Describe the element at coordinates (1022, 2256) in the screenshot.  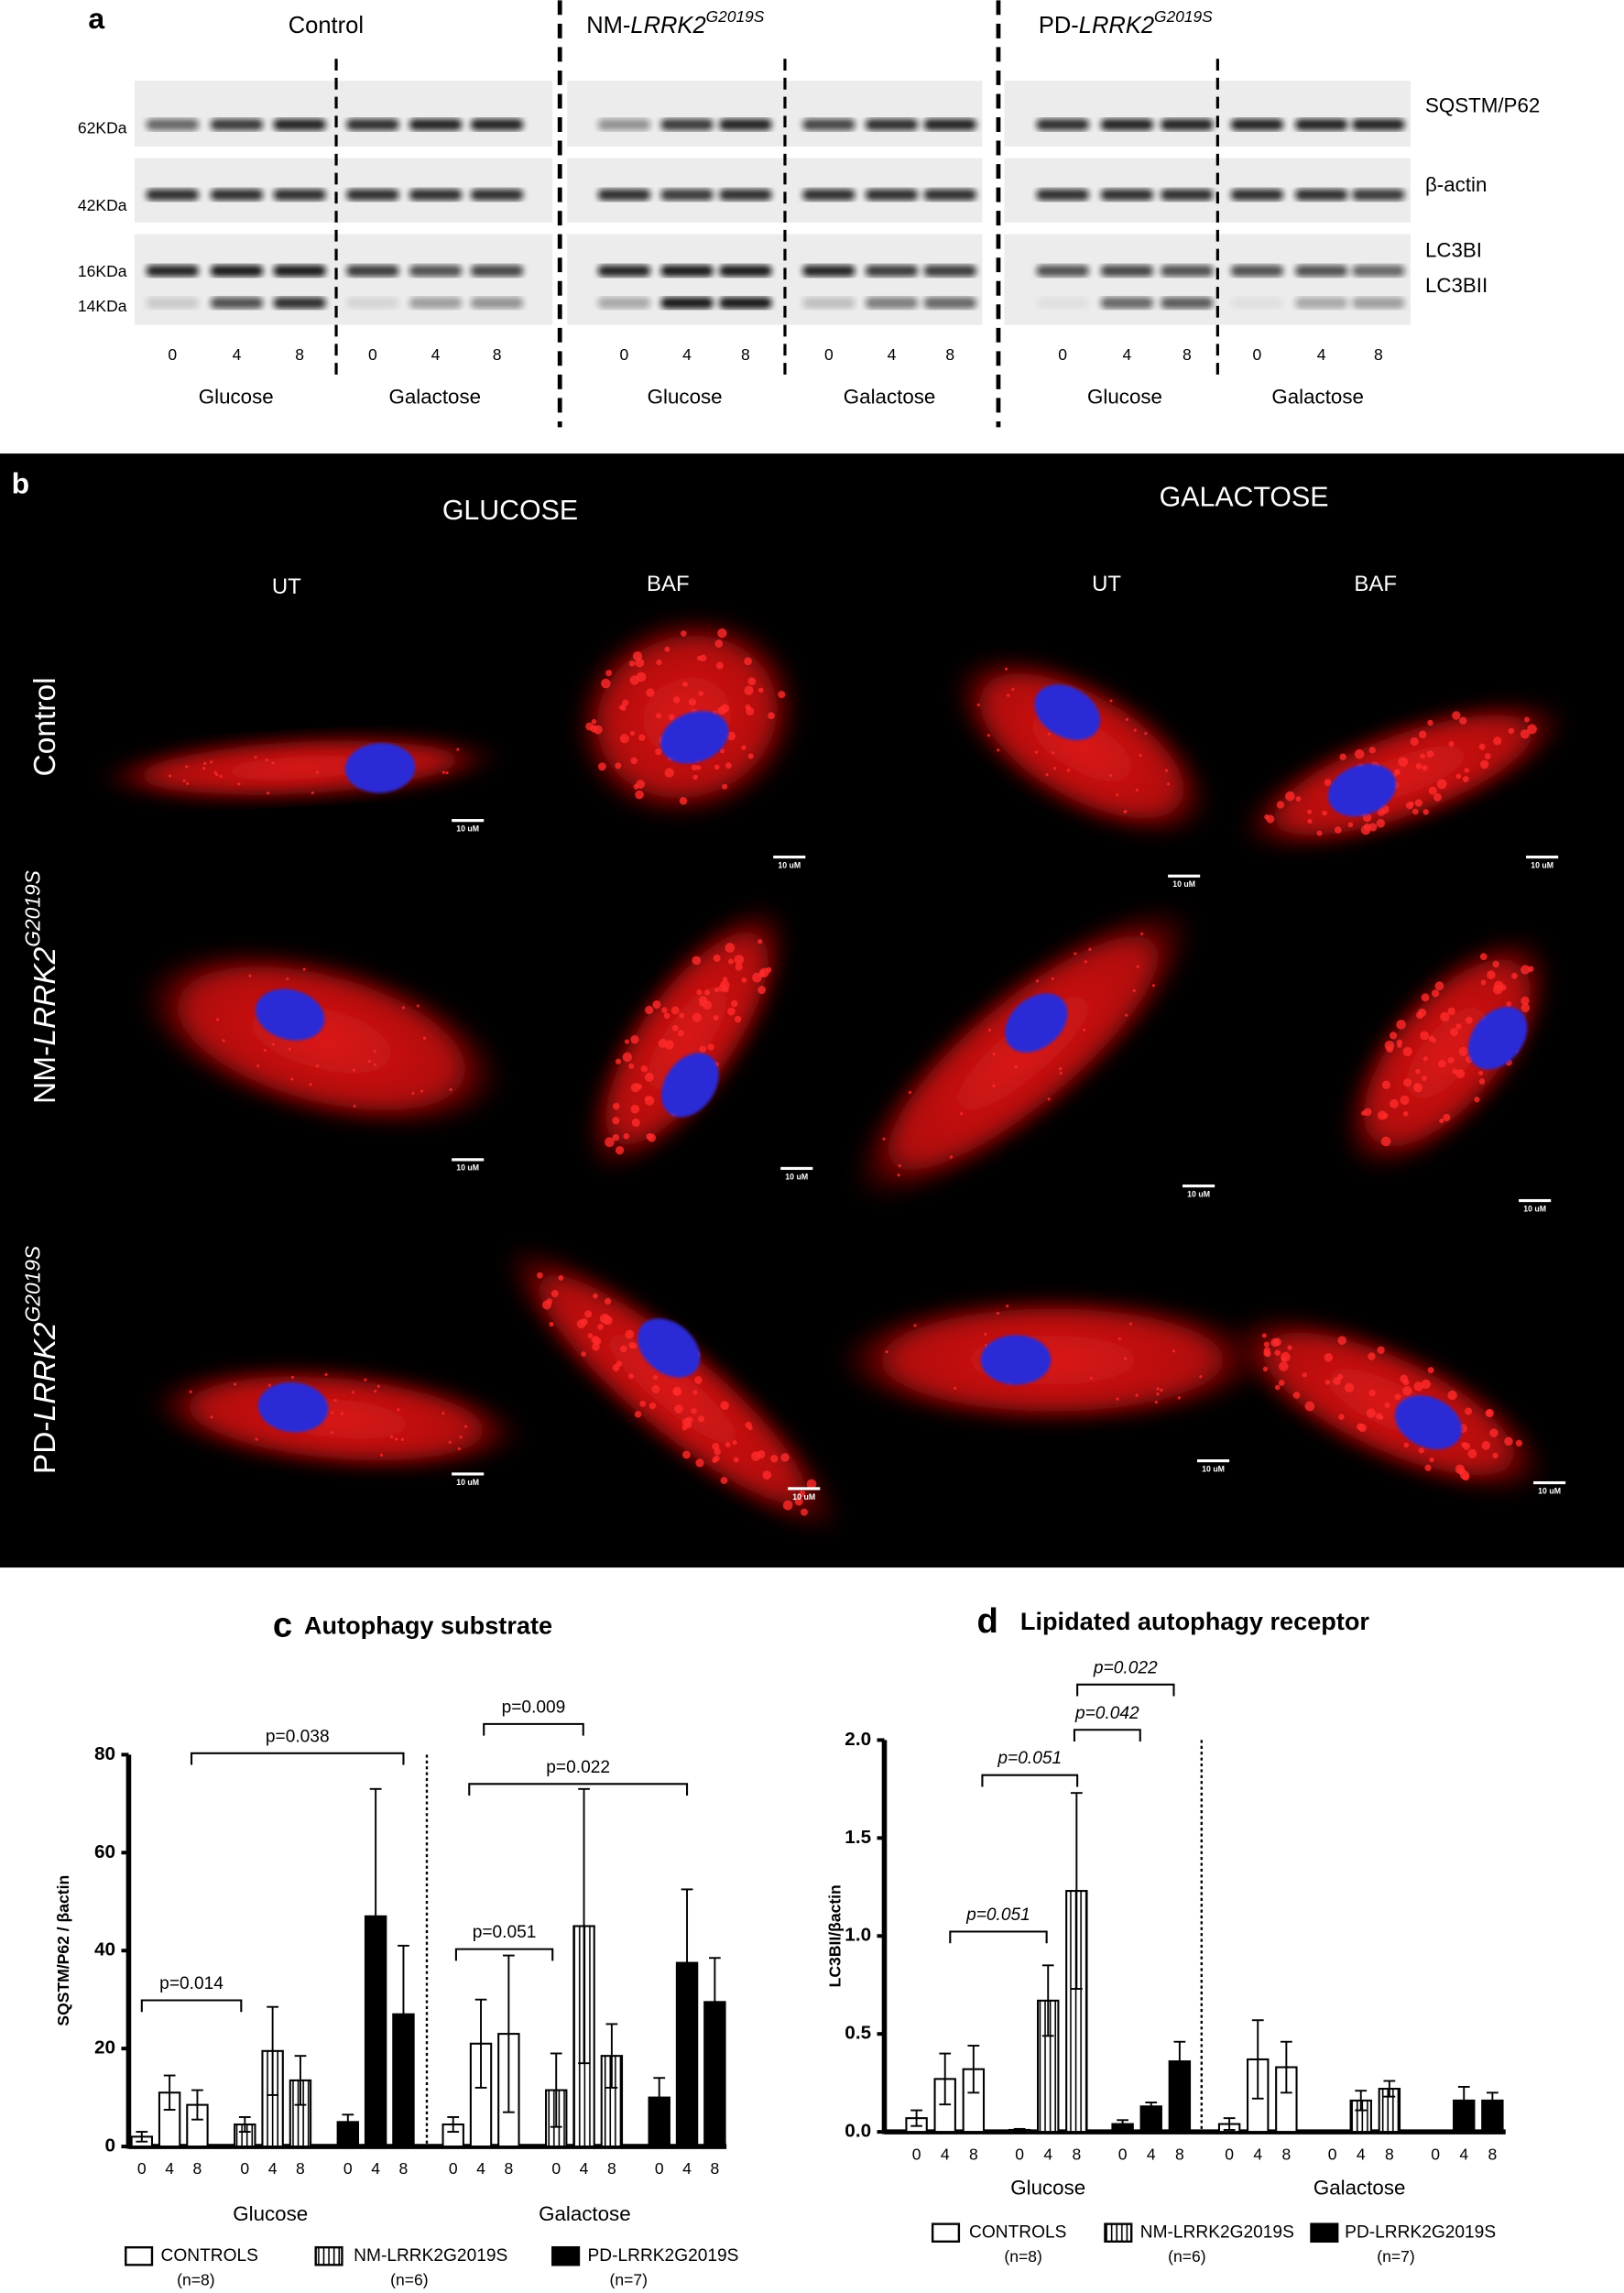
I see `legend-n: (n=8)` at that location.